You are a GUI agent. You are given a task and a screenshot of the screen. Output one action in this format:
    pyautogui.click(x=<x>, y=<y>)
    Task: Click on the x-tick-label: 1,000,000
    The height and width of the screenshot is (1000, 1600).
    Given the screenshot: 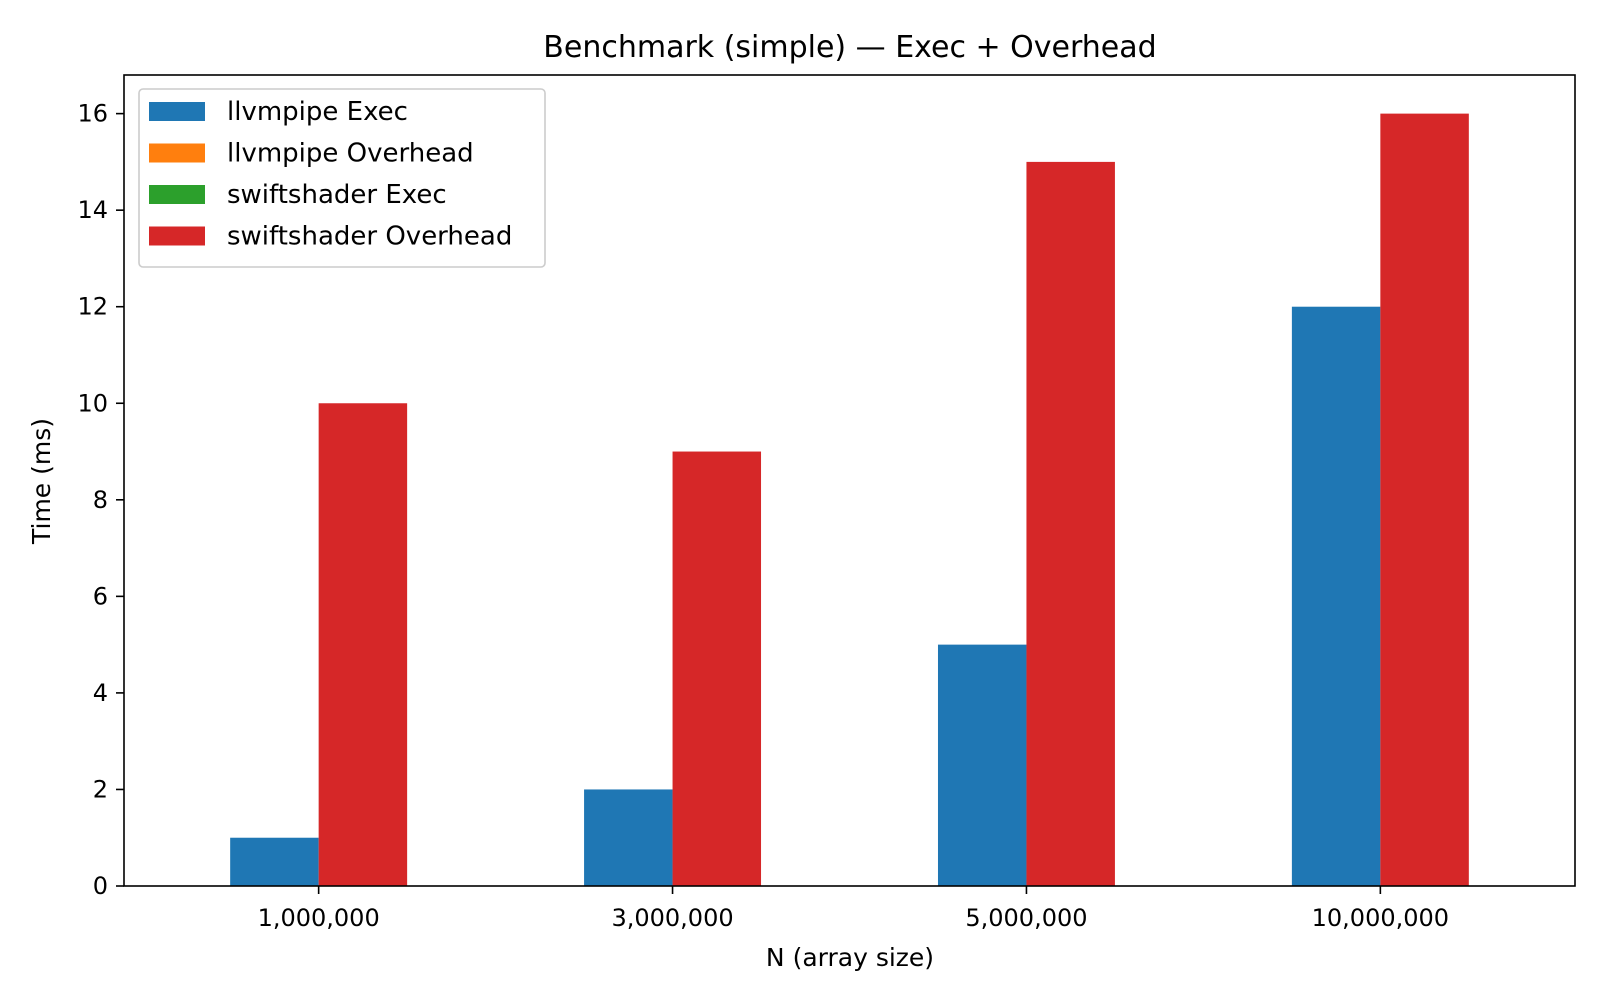 What is the action you would take?
    pyautogui.click(x=319, y=918)
    